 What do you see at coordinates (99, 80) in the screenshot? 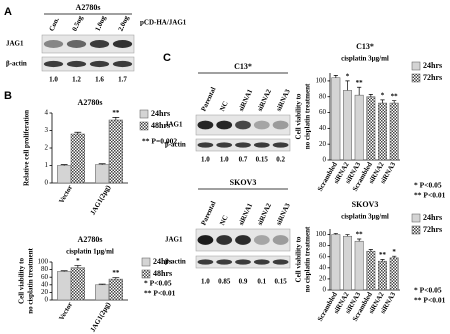
I see `quantification: 1.6` at bounding box center [99, 80].